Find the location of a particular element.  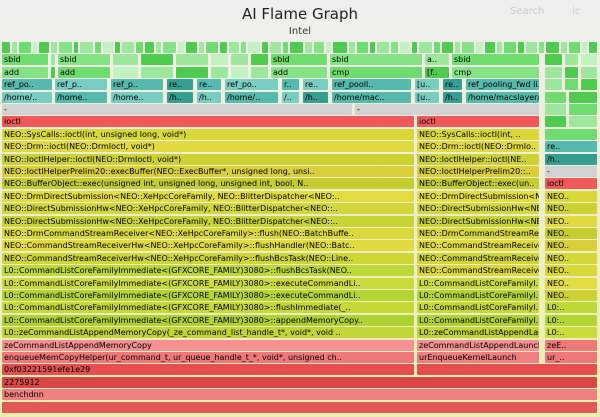

ignore-case-button: ic is located at coordinates (576, 11).